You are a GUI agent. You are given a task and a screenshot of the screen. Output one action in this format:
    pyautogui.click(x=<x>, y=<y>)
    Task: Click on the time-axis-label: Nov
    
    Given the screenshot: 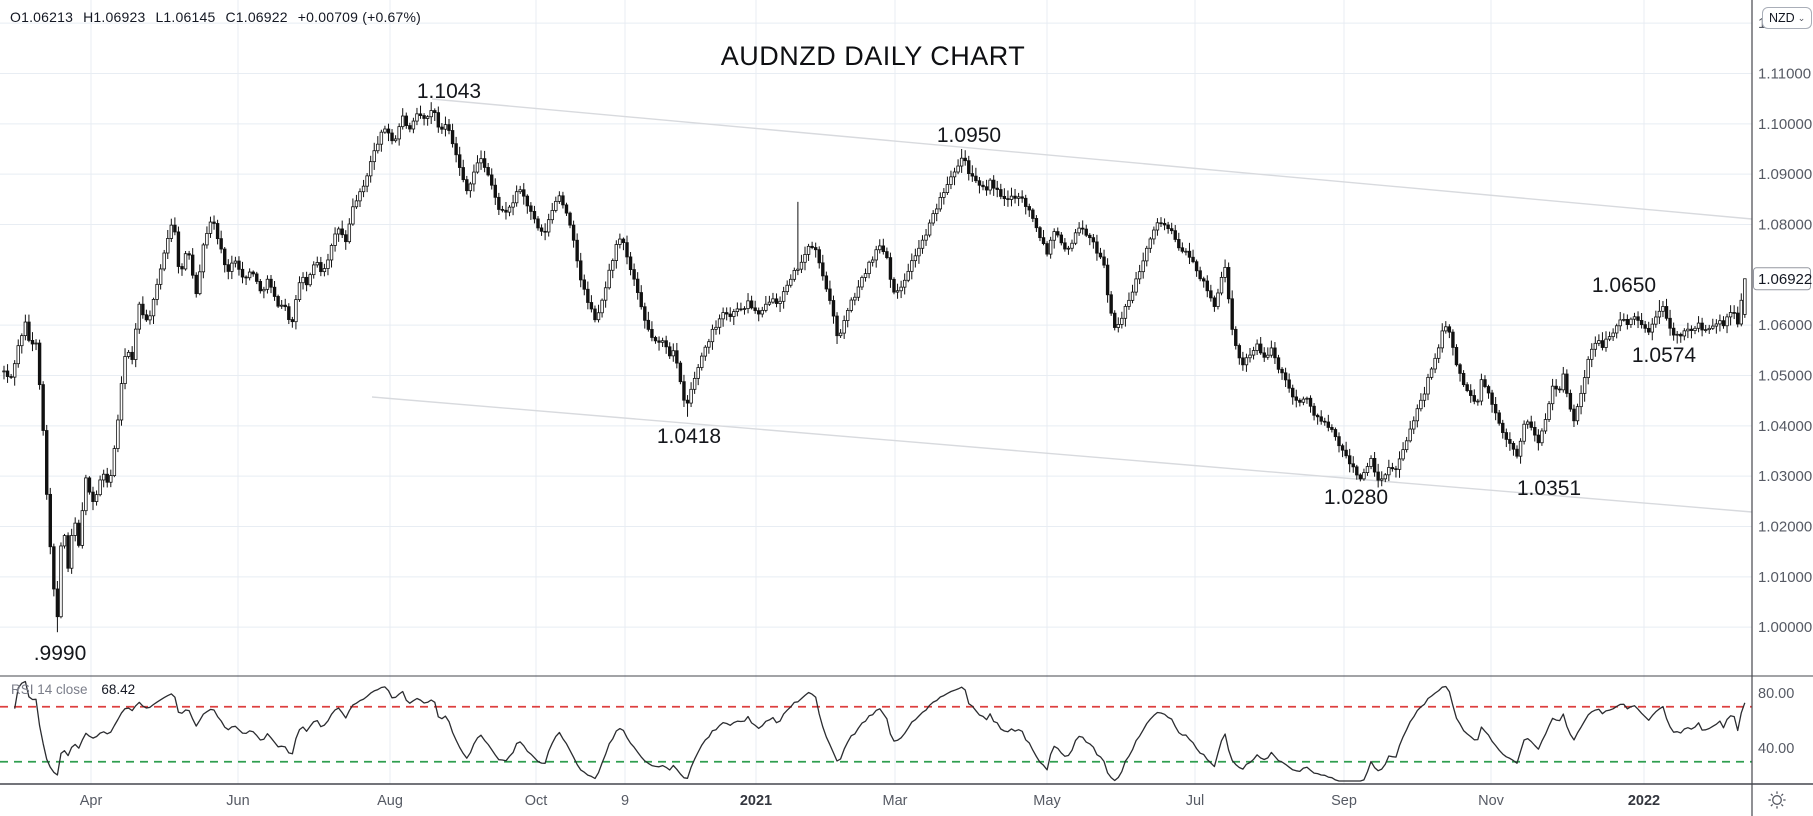 What is the action you would take?
    pyautogui.click(x=1491, y=801)
    